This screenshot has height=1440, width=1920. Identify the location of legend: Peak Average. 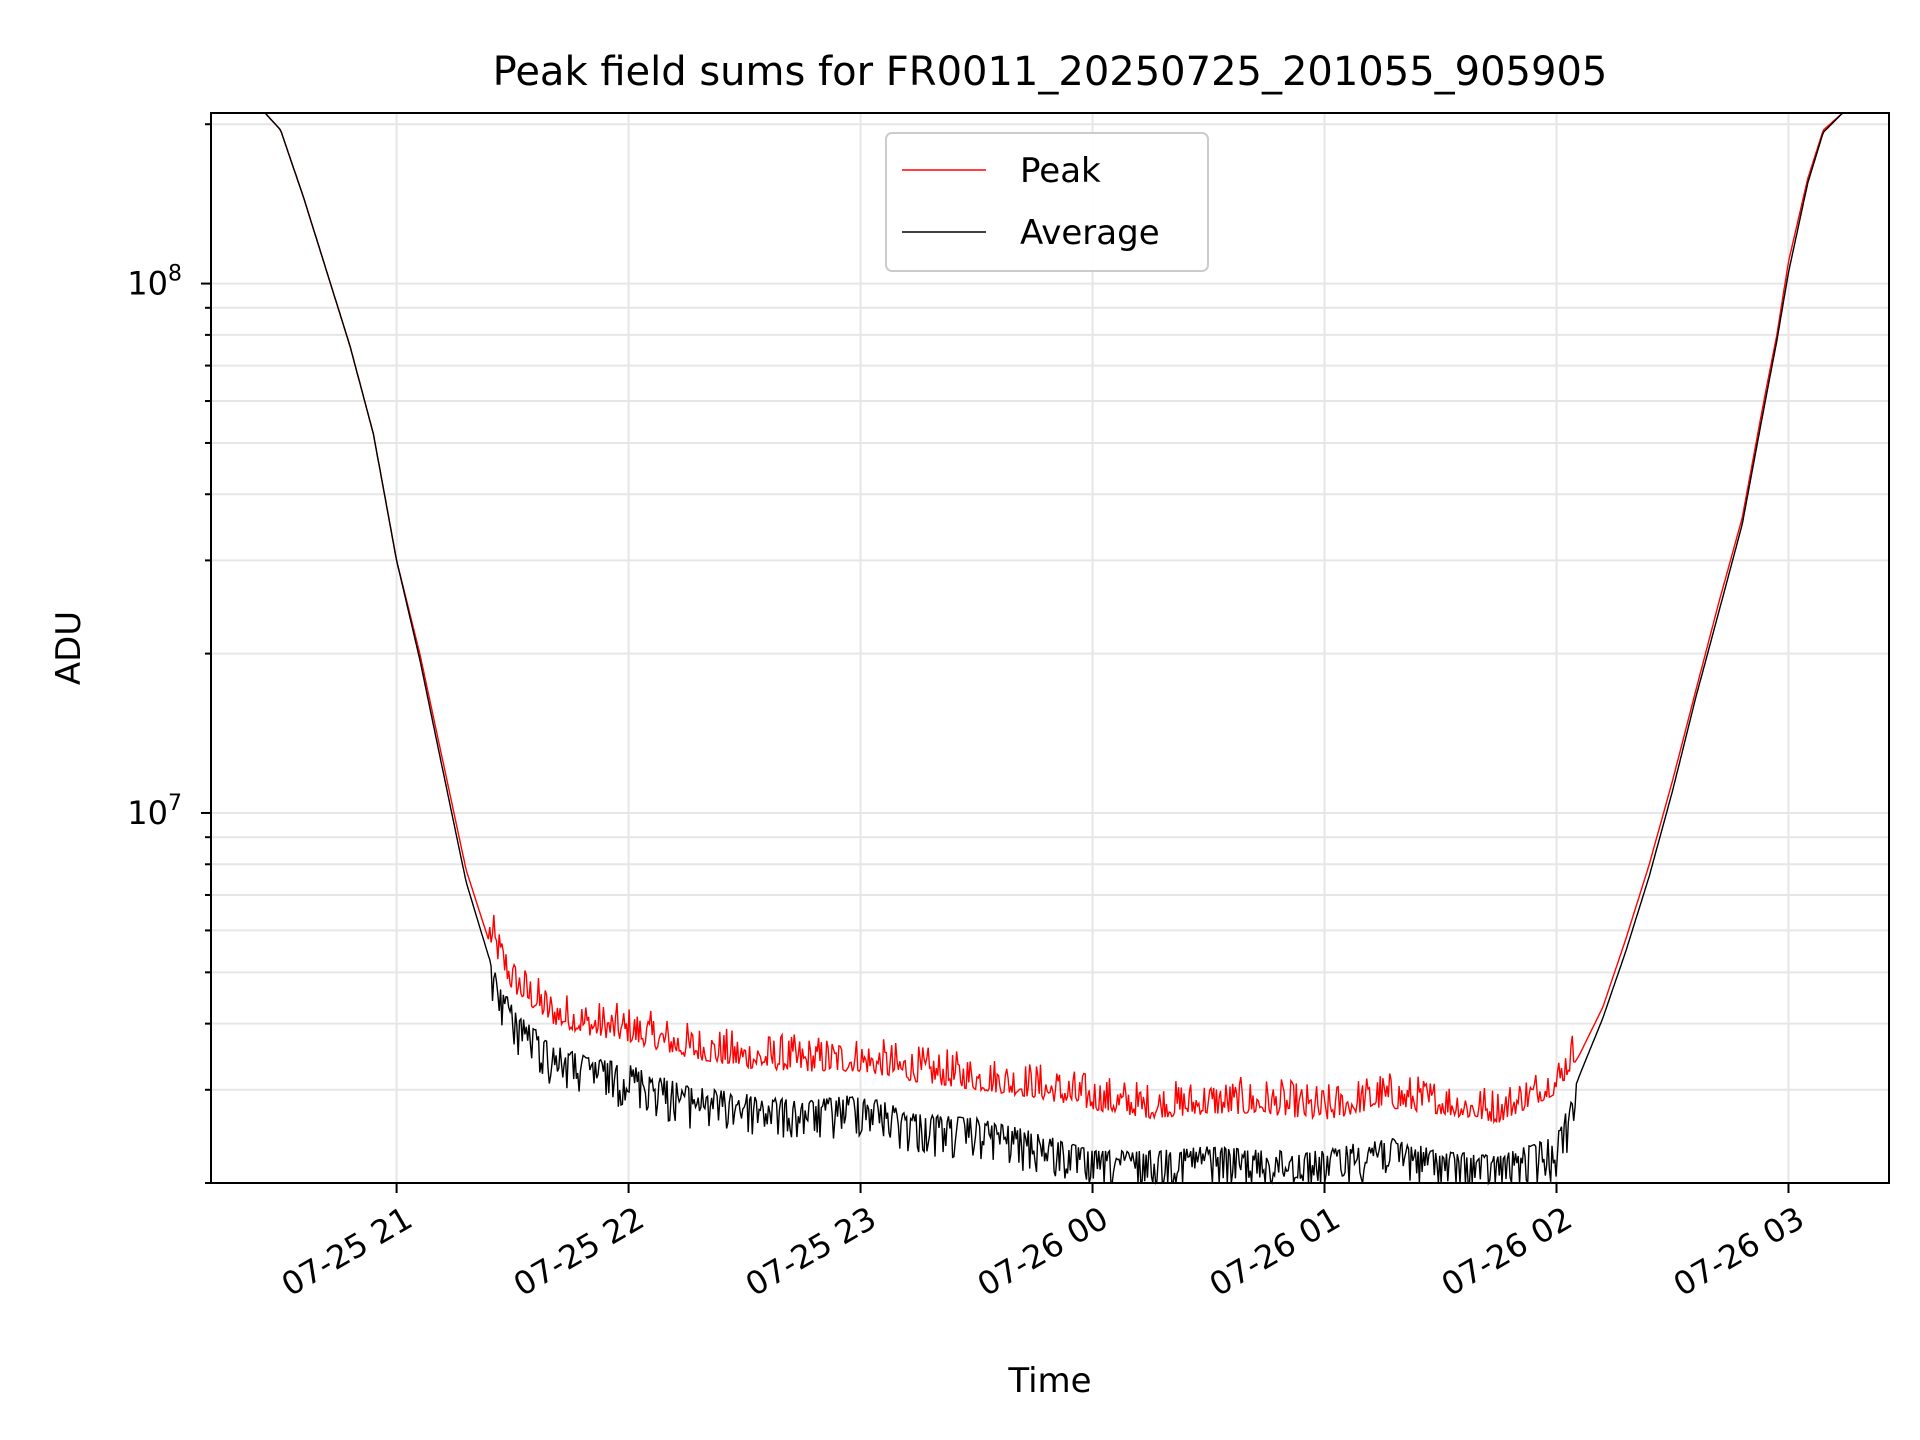
(1047, 202).